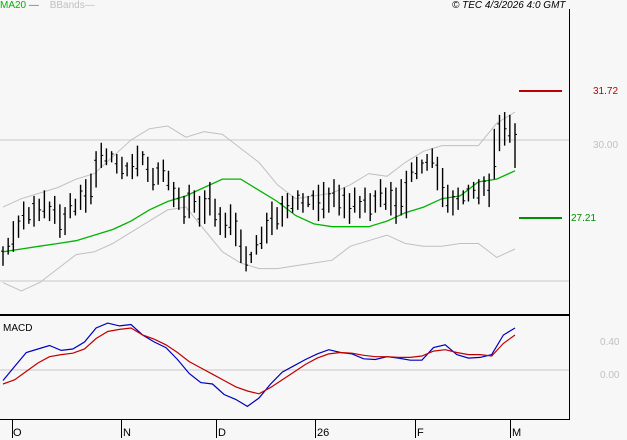 This screenshot has height=440, width=627. Describe the element at coordinates (323, 433) in the screenshot. I see `x-label-2026: 26` at that location.